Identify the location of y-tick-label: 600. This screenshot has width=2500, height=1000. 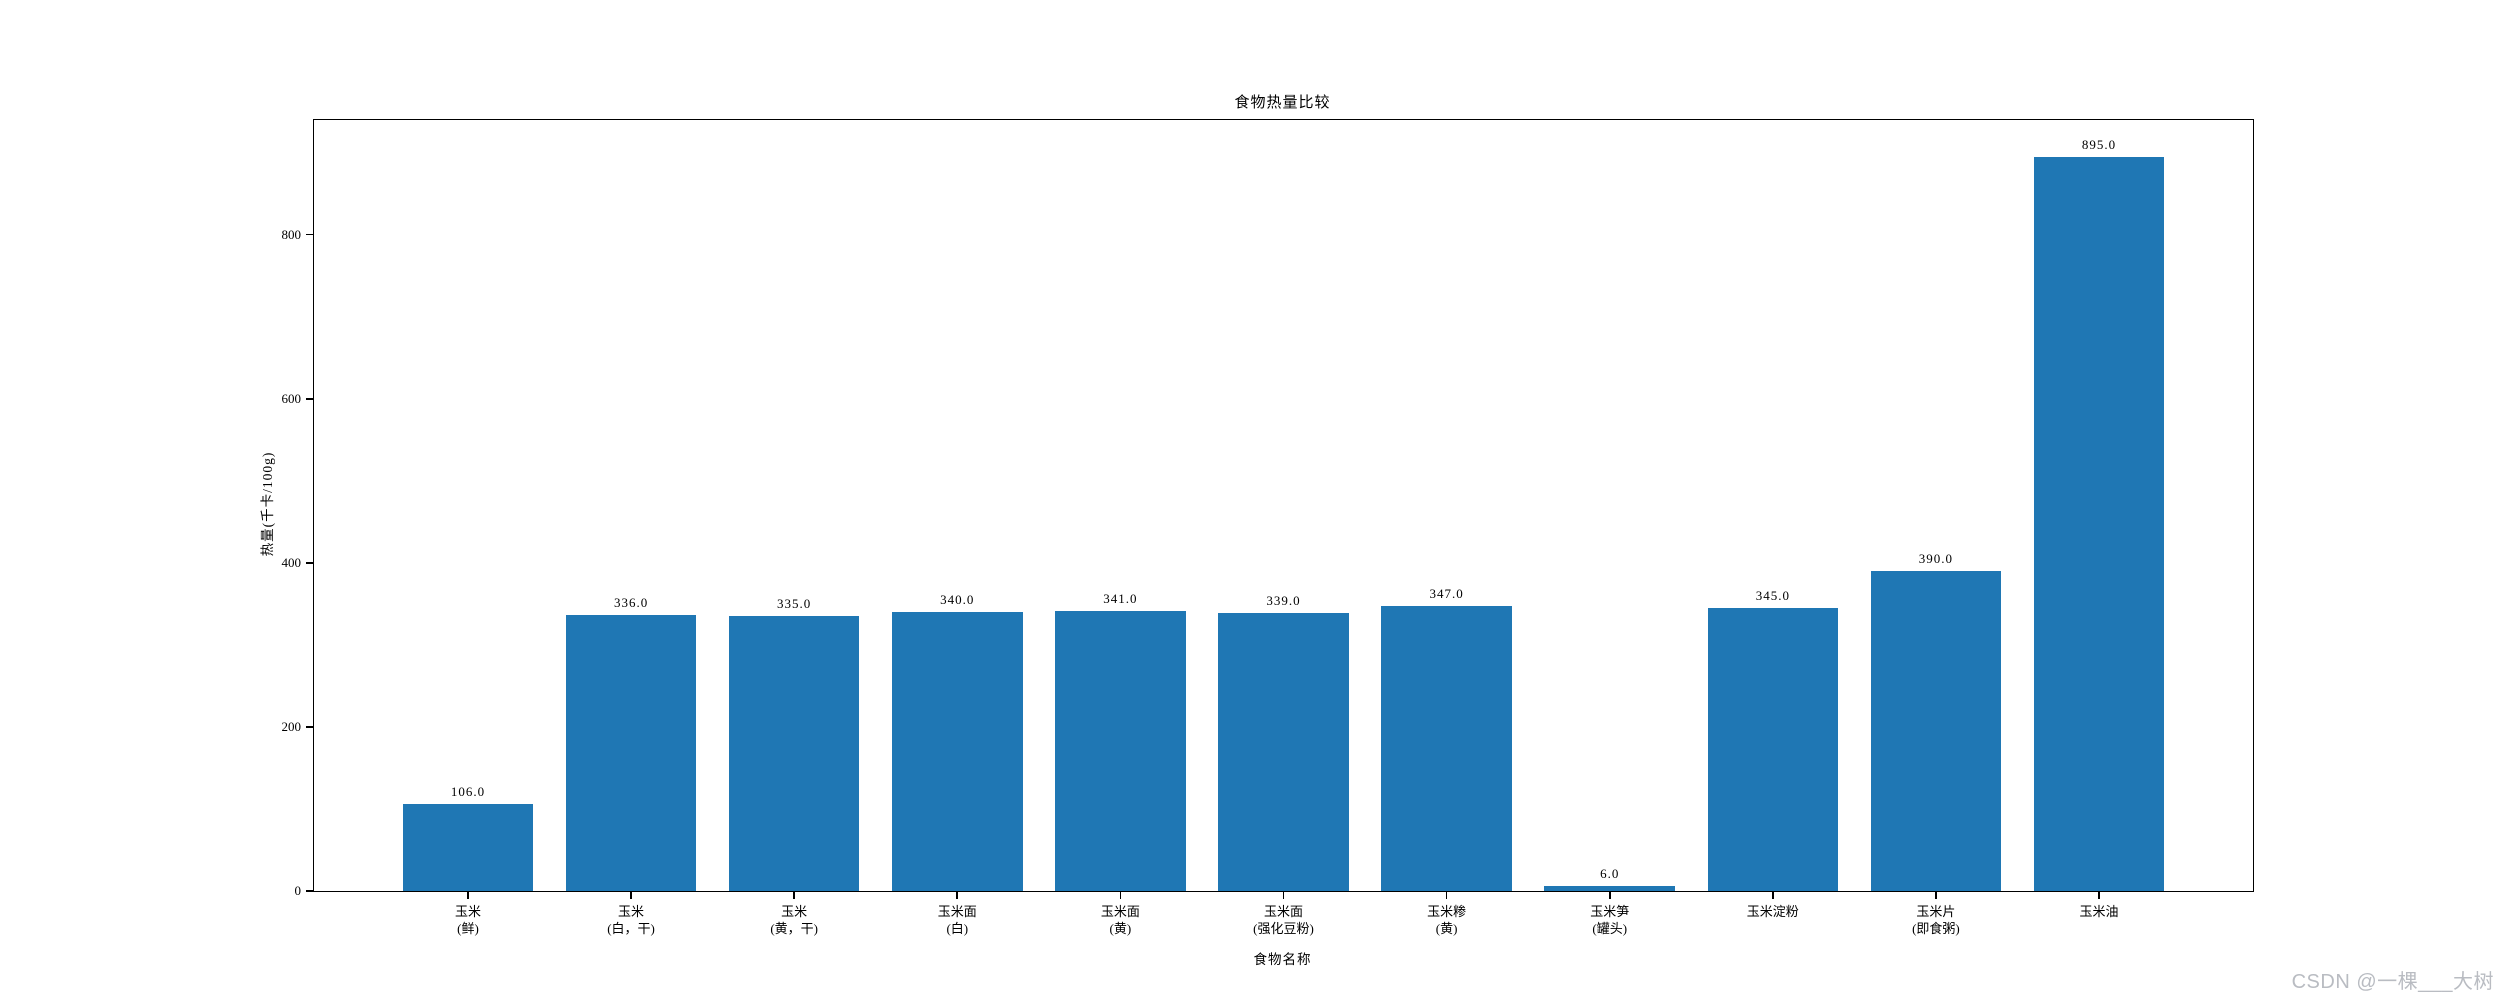
(291, 398).